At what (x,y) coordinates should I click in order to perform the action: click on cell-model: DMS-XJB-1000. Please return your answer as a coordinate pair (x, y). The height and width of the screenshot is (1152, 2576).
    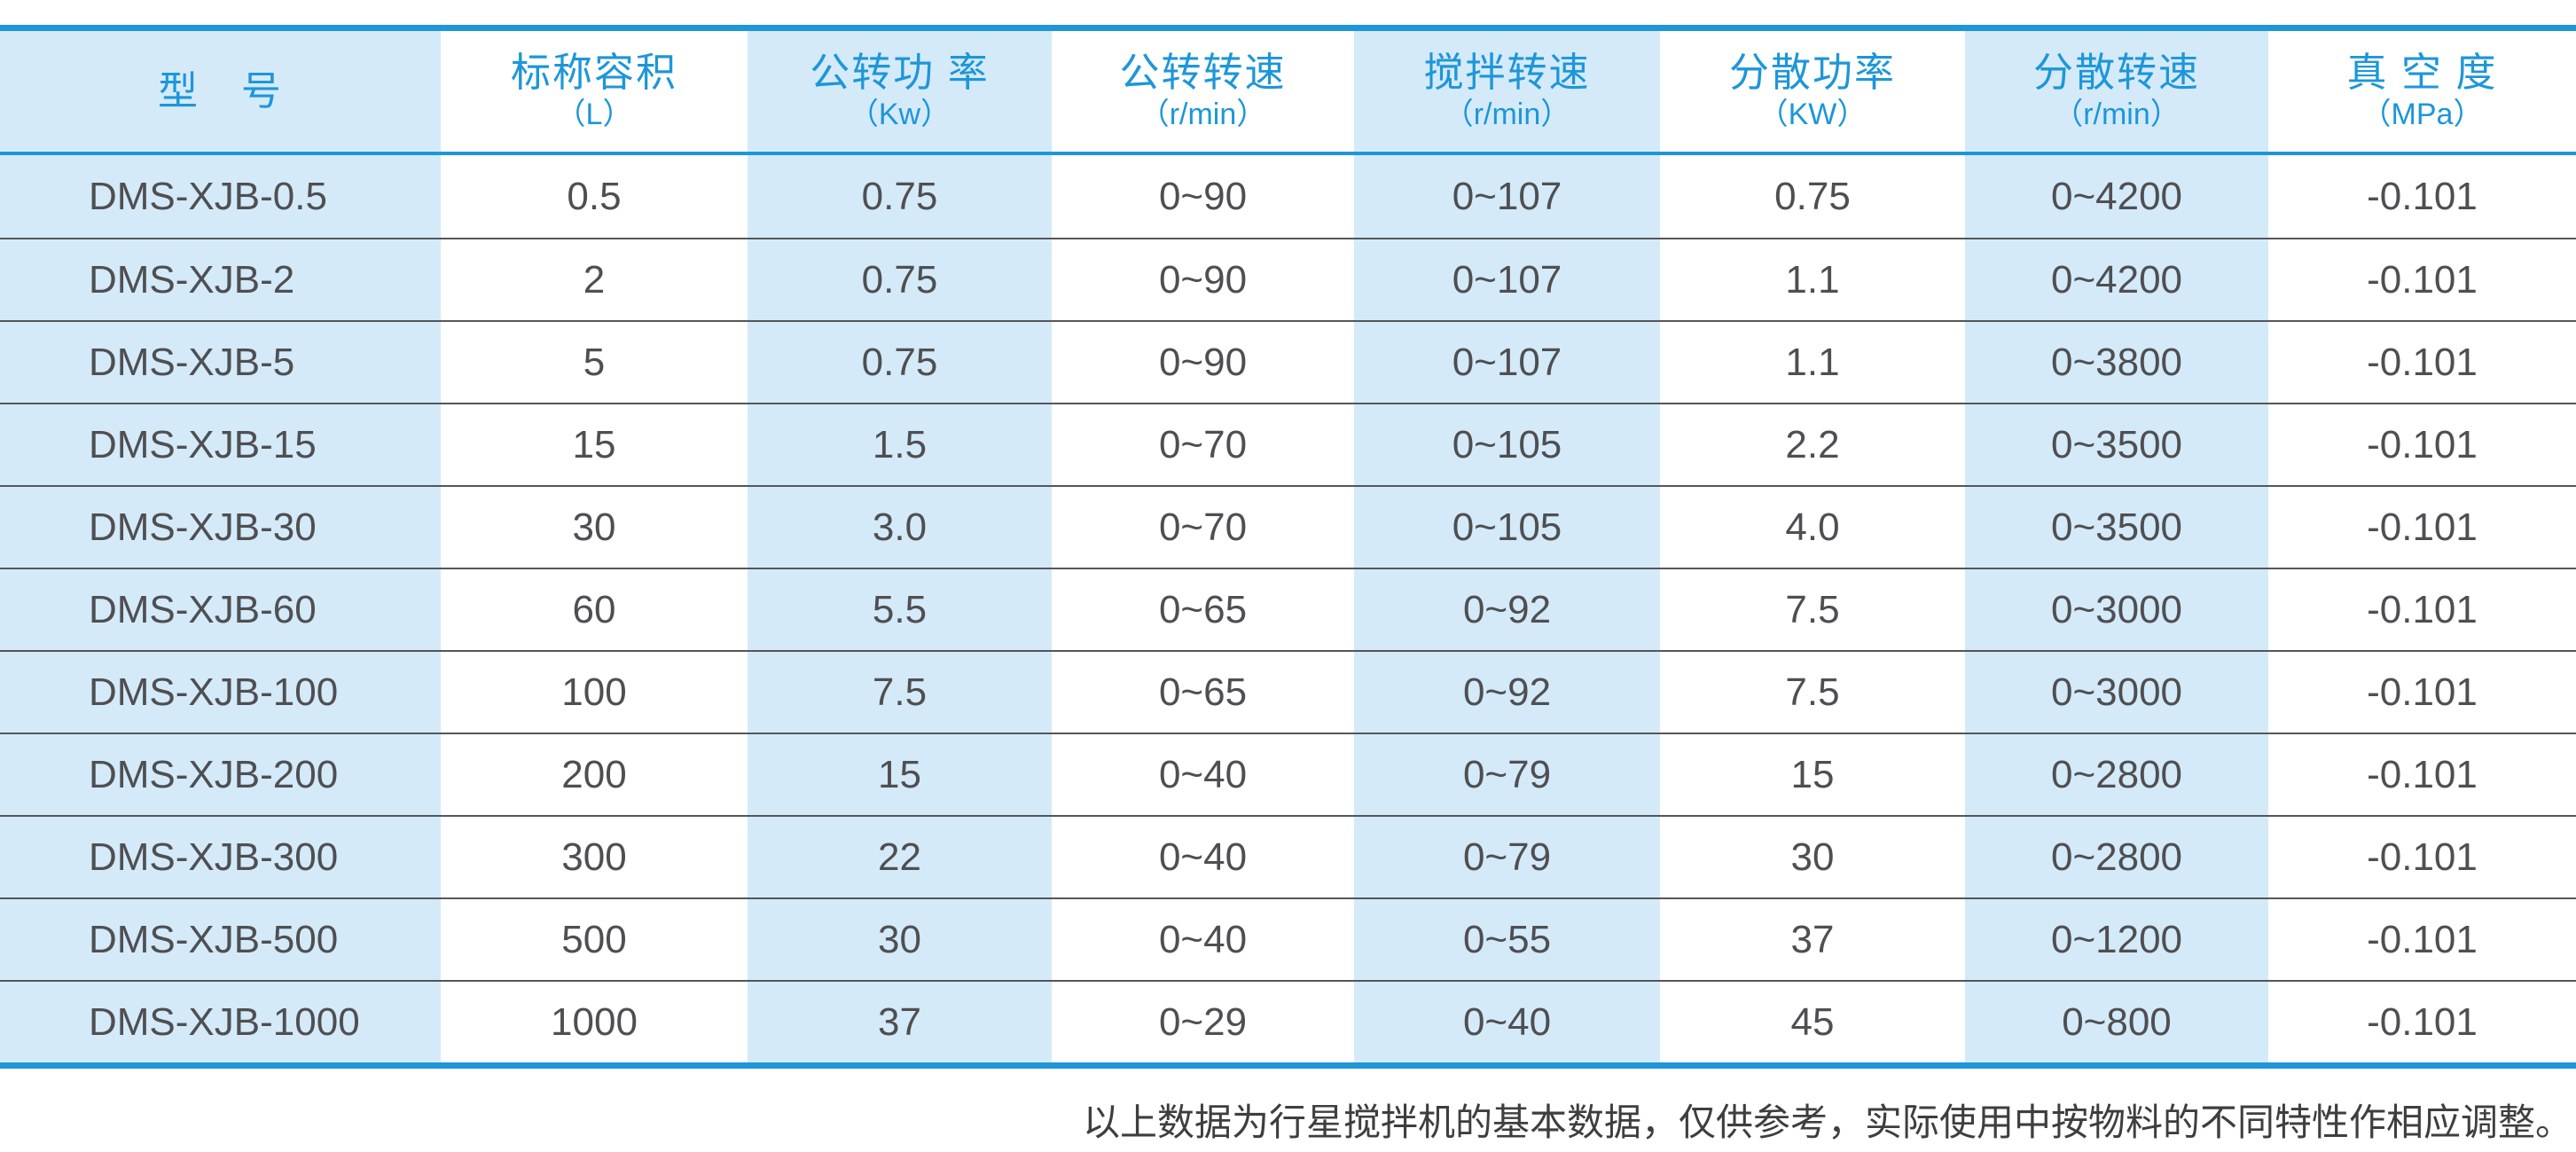
    Looking at the image, I should click on (220, 1022).